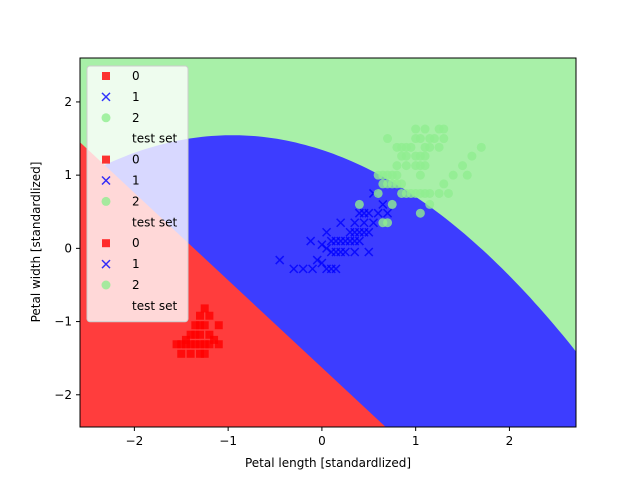 The image size is (640, 480). I want to click on x-tick-label: −2, so click(135, 441).